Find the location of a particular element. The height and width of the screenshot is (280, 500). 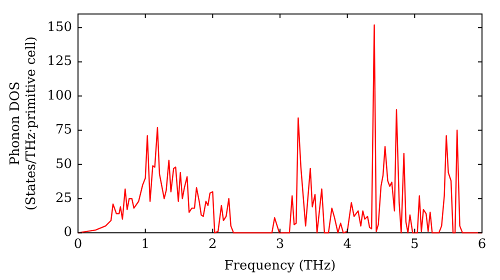

x-axis-title: Frequency (THz) is located at coordinates (280, 266).